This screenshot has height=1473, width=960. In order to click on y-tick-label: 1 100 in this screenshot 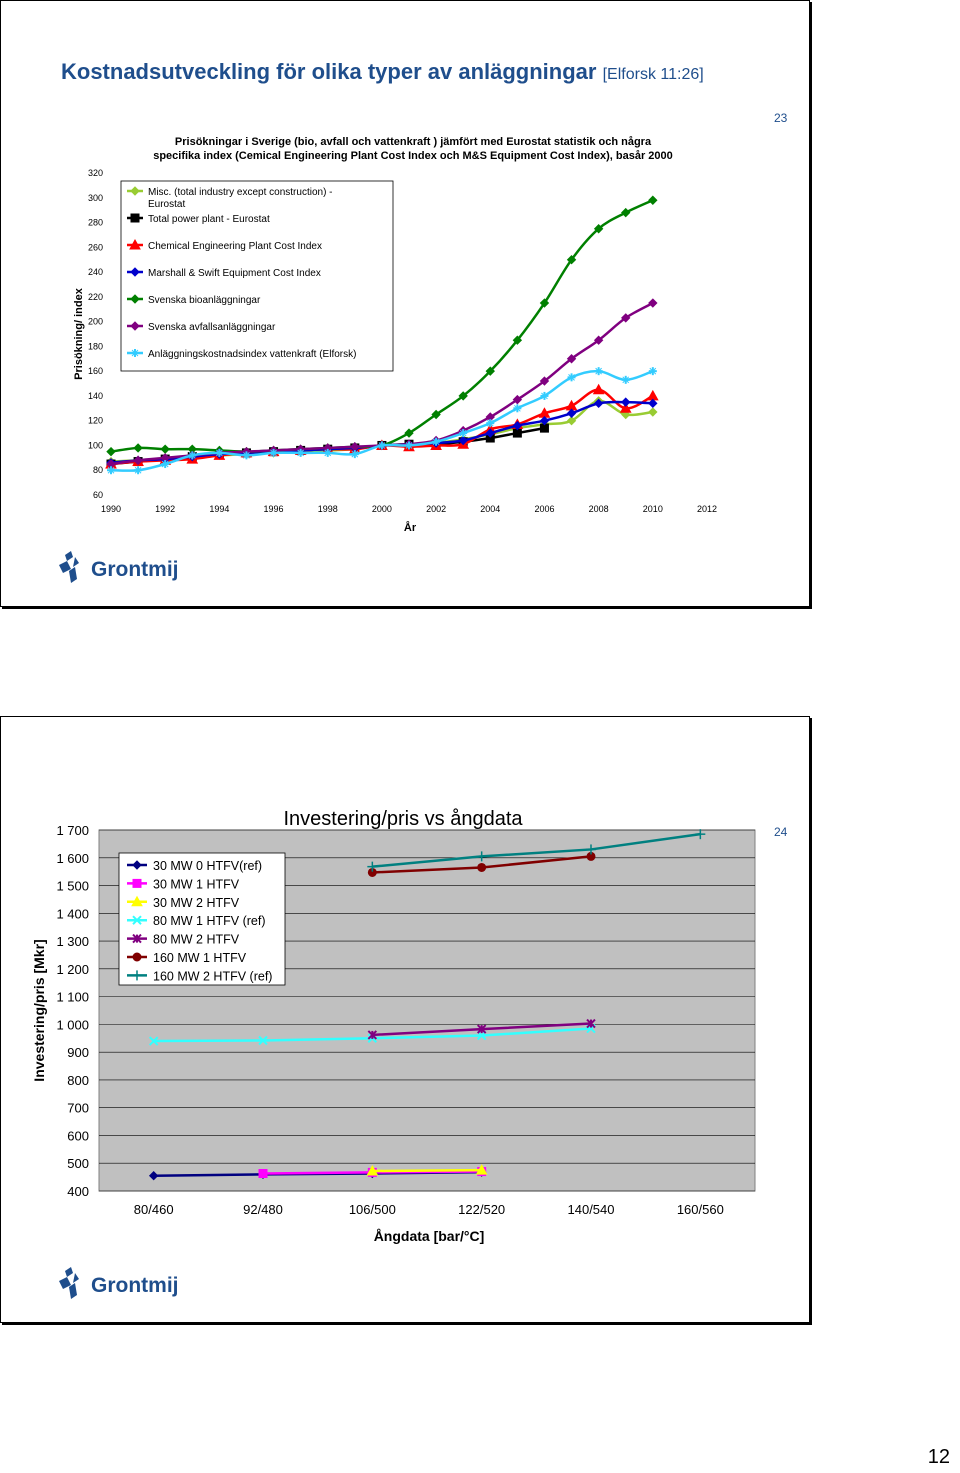, I will do `click(72, 997)`.